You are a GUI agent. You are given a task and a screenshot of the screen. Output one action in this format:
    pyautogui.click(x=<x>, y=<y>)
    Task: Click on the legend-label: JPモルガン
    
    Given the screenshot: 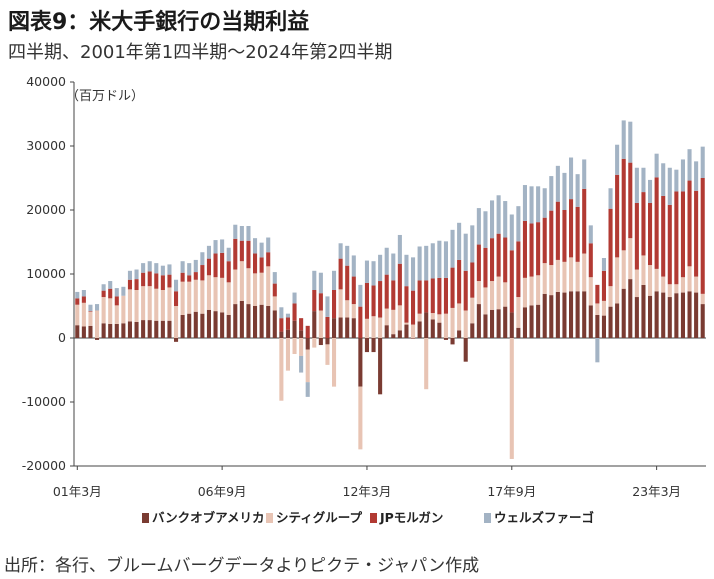 What is the action you would take?
    pyautogui.click(x=411, y=517)
    